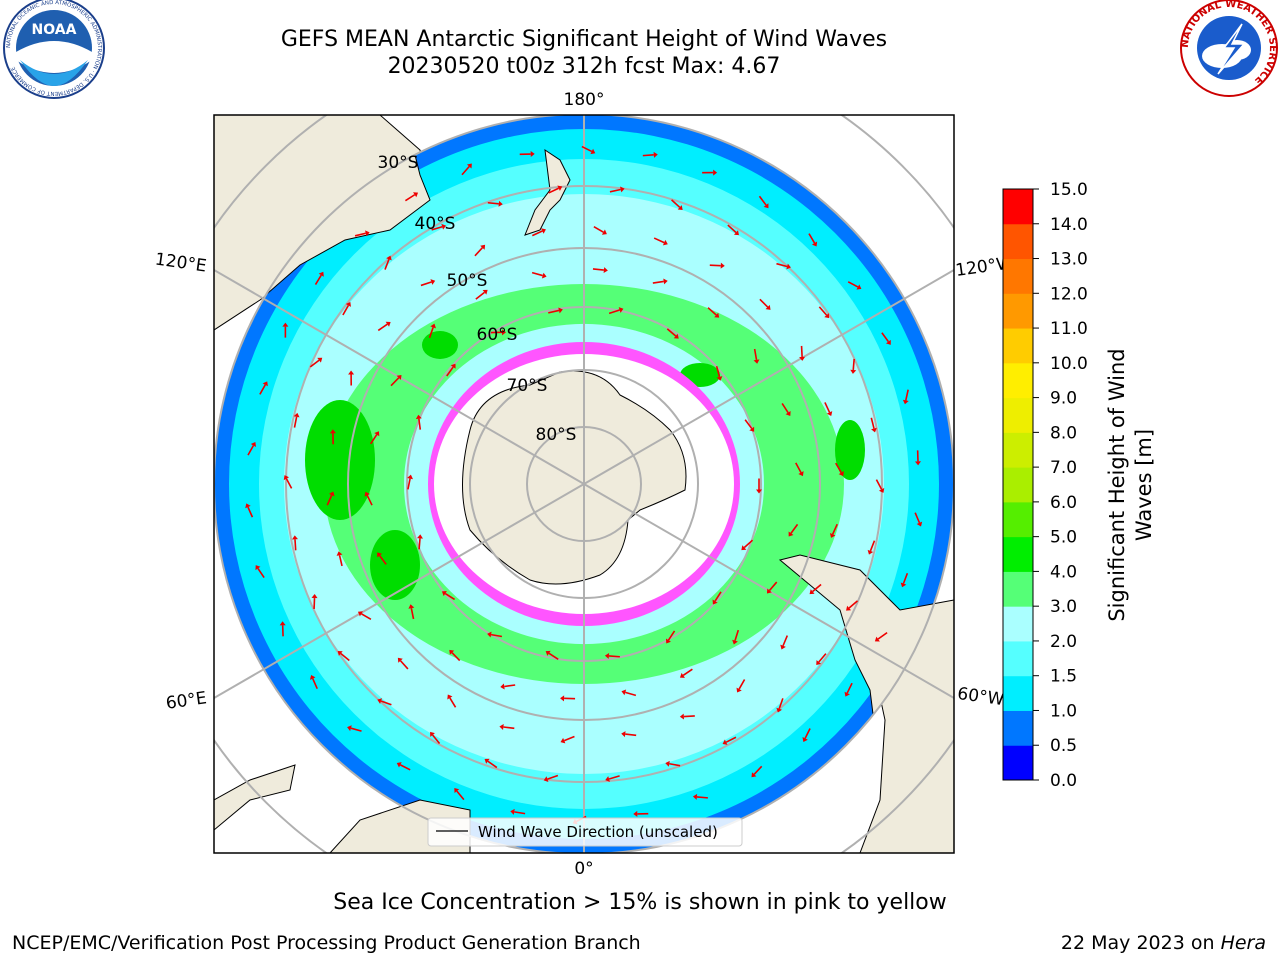 This screenshot has width=1280, height=960. Describe the element at coordinates (556, 435) in the screenshot. I see `lat-label-80s: 80°S` at that location.